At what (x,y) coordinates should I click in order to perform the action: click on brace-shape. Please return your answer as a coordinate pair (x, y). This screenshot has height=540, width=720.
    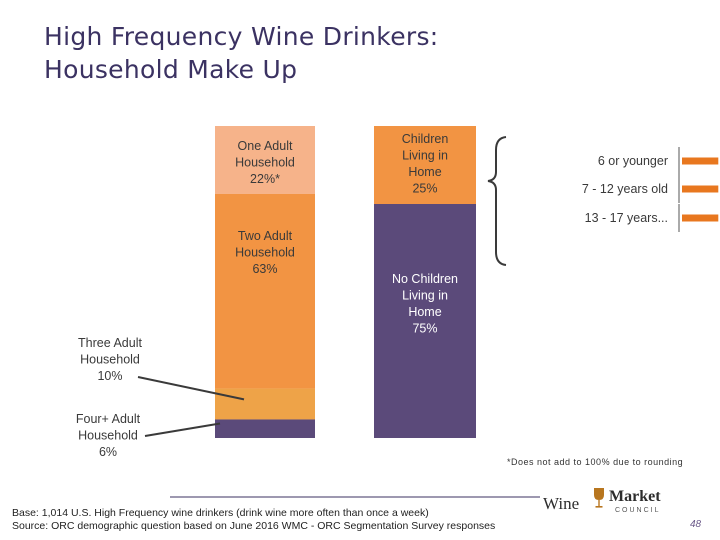
    Looking at the image, I should click on (497, 201).